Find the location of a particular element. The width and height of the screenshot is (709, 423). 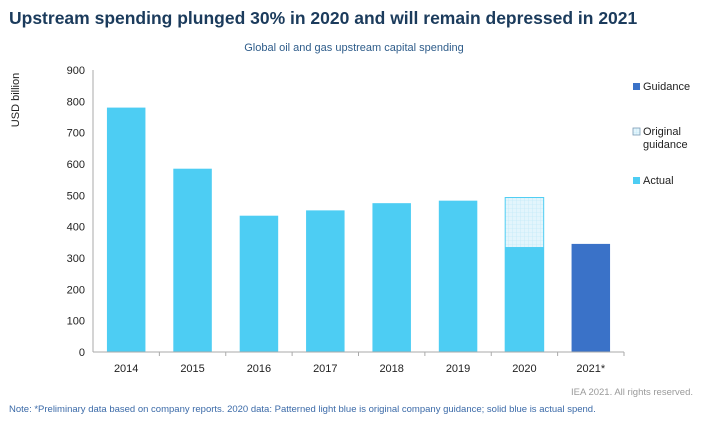

legend-label-guidance: Guidance is located at coordinates (666, 87).